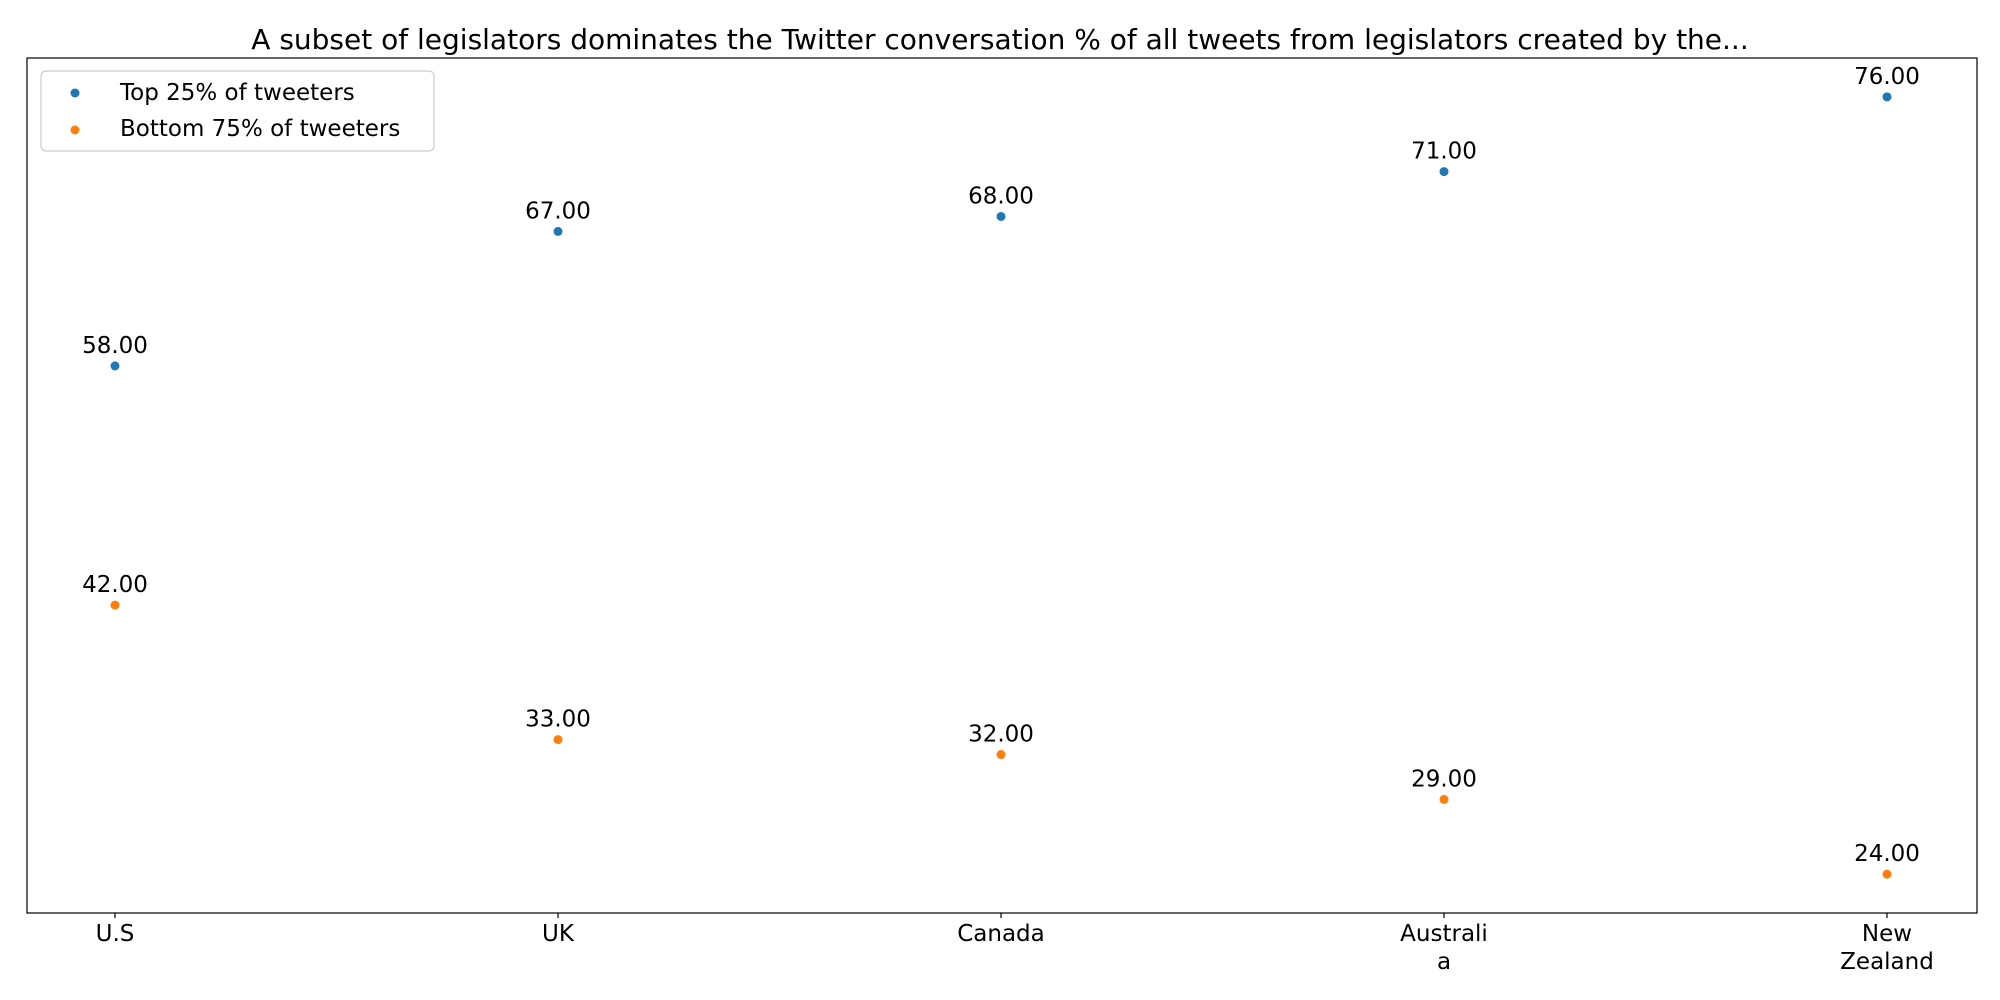 This screenshot has height=1000, width=2000. Describe the element at coordinates (558, 934) in the screenshot. I see `x-tick-label: UK` at that location.